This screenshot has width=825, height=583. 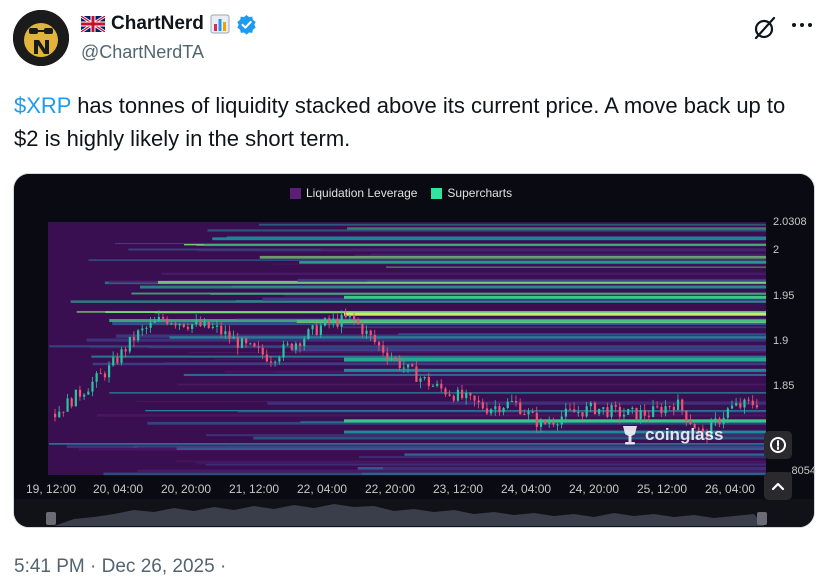 What do you see at coordinates (353, 193) in the screenshot?
I see `legend-item-liquidation-leverage: Liquidation Leverage` at bounding box center [353, 193].